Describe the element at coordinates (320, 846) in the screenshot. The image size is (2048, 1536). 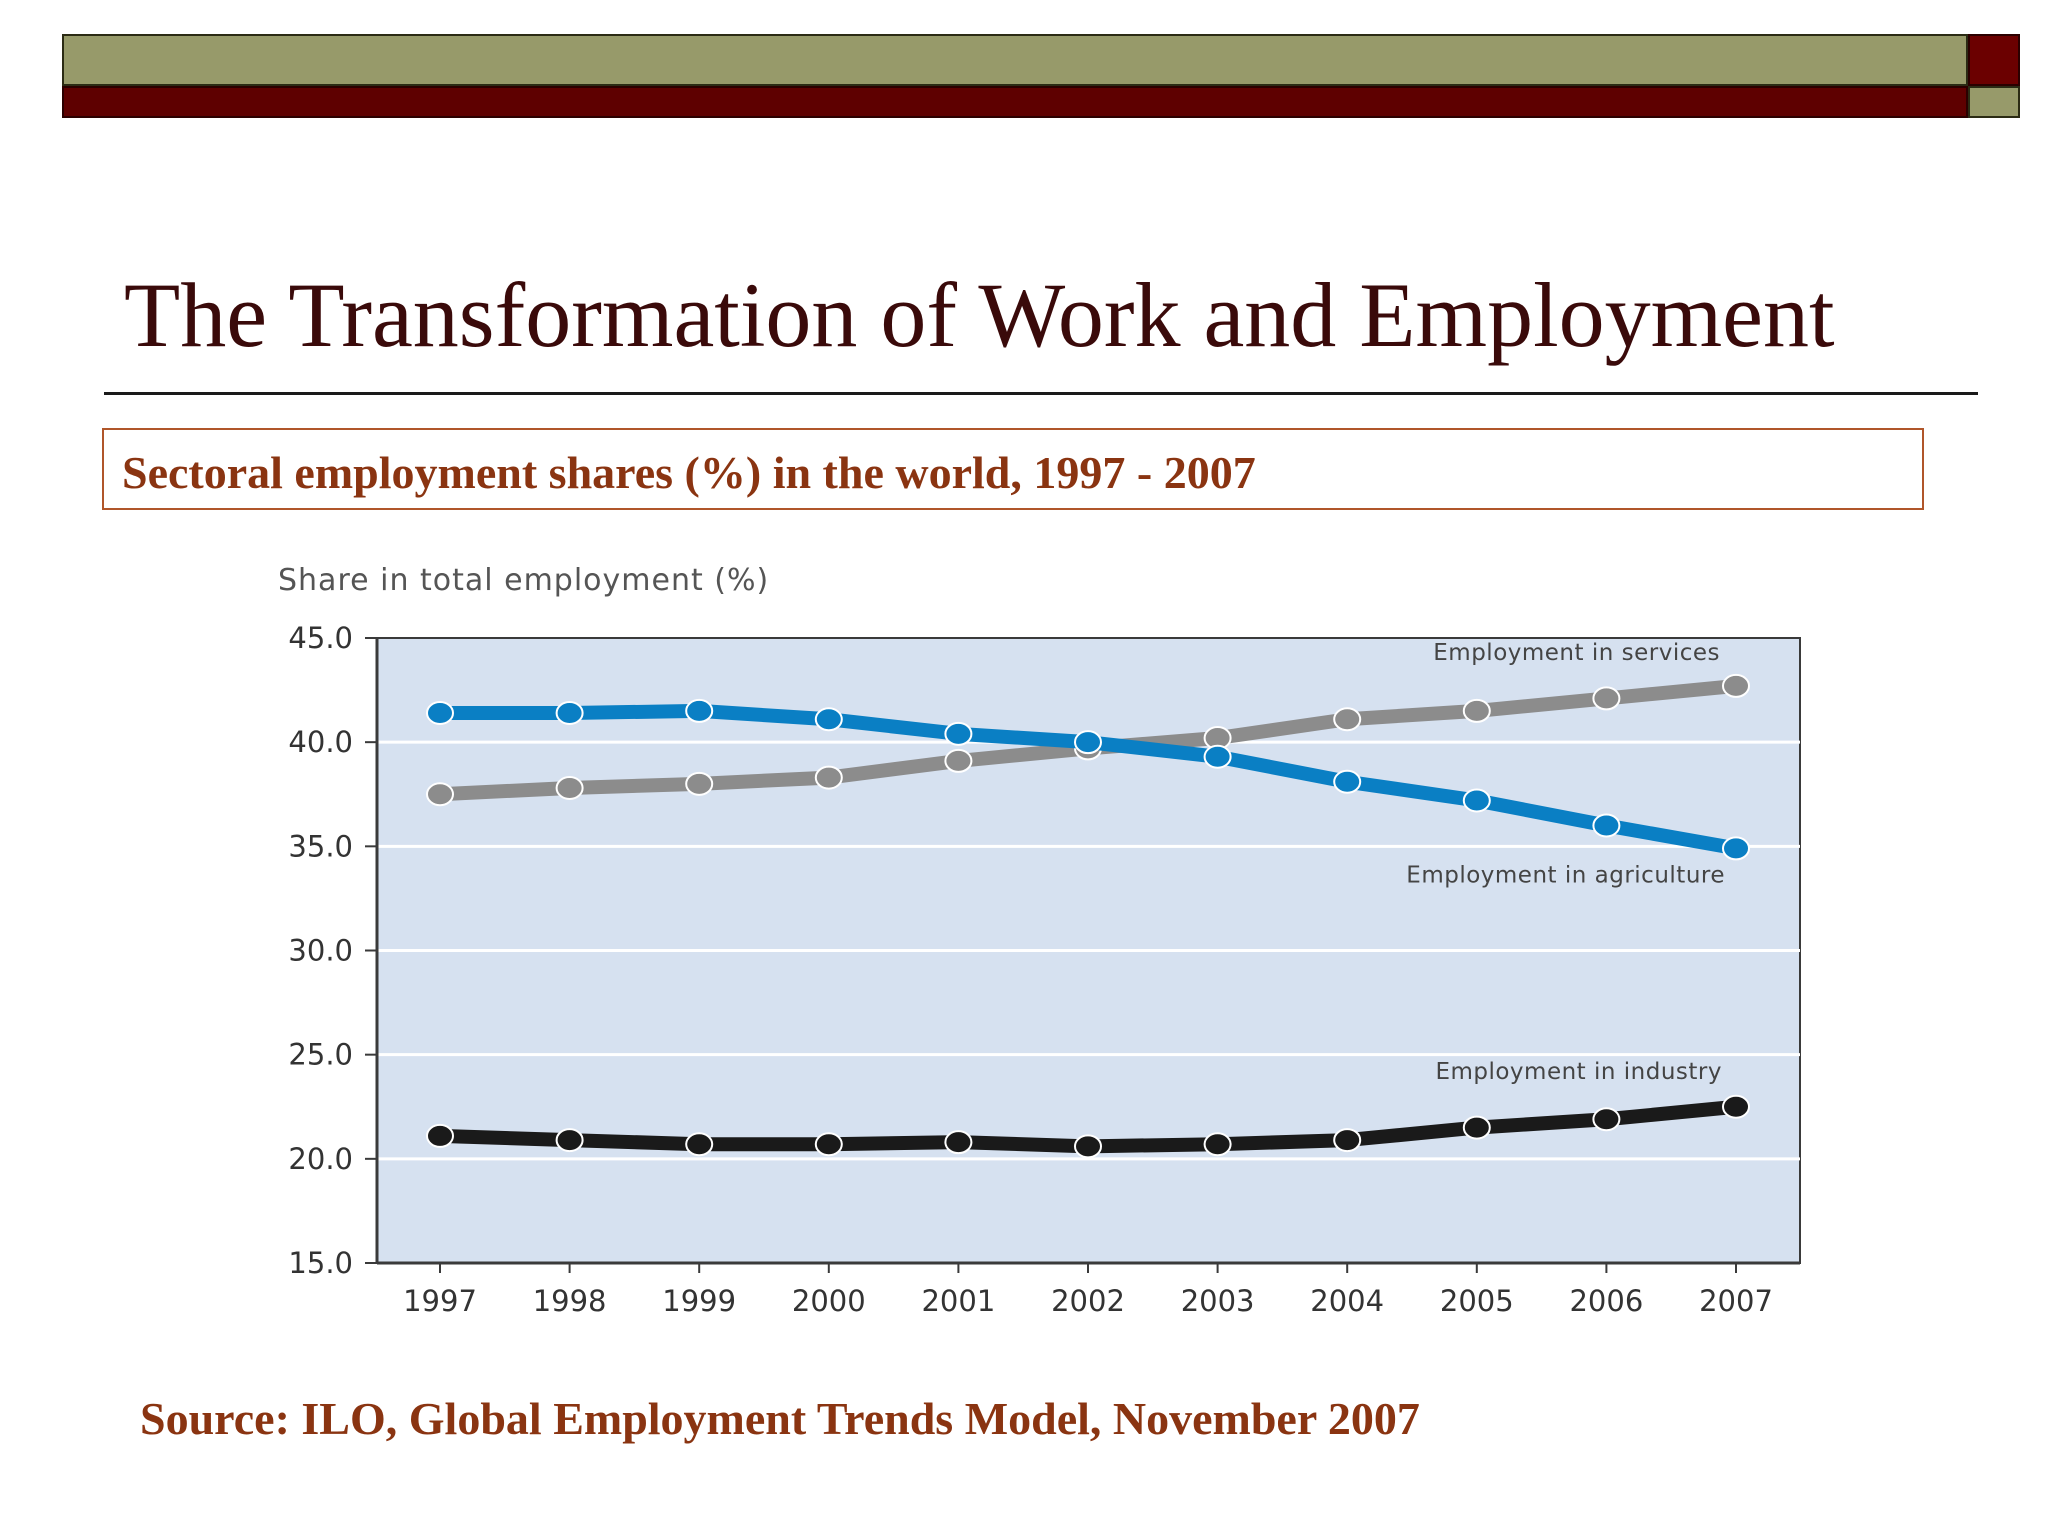
I see `y-tick-label: 35.0` at that location.